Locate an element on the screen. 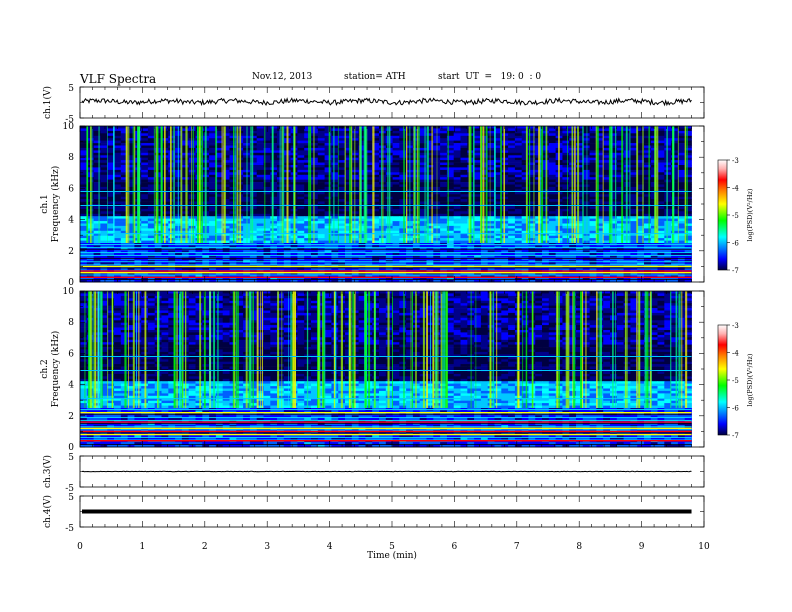 This screenshot has width=792, height=612. ch2-spectrogram-colorbar-tick: -6 is located at coordinates (735, 409).